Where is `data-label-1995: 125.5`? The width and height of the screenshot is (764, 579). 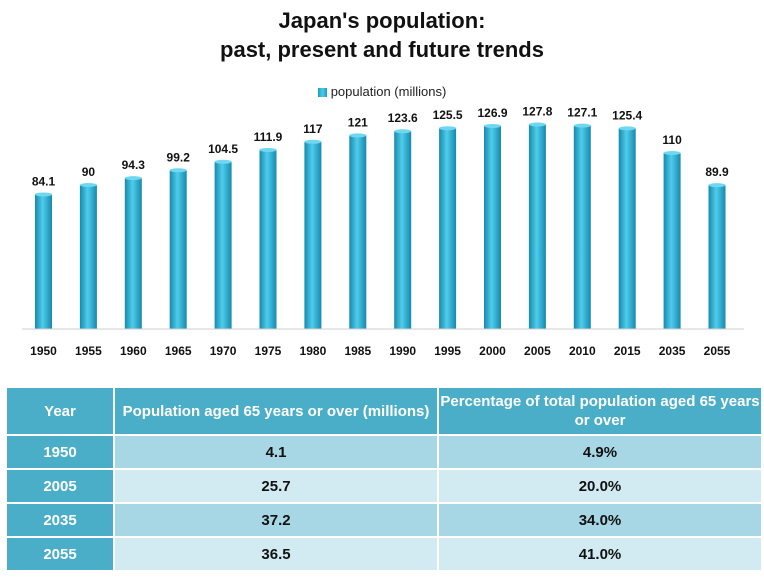
data-label-1995: 125.5 is located at coordinates (448, 115).